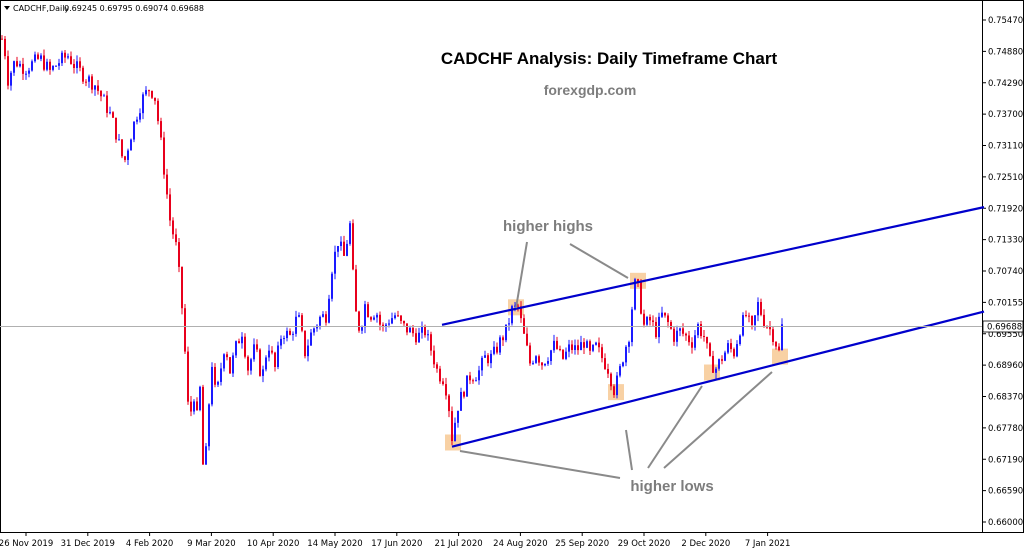 Image resolution: width=1024 pixels, height=551 pixels. What do you see at coordinates (616, 360) in the screenshot?
I see `annotation-pointers` at bounding box center [616, 360].